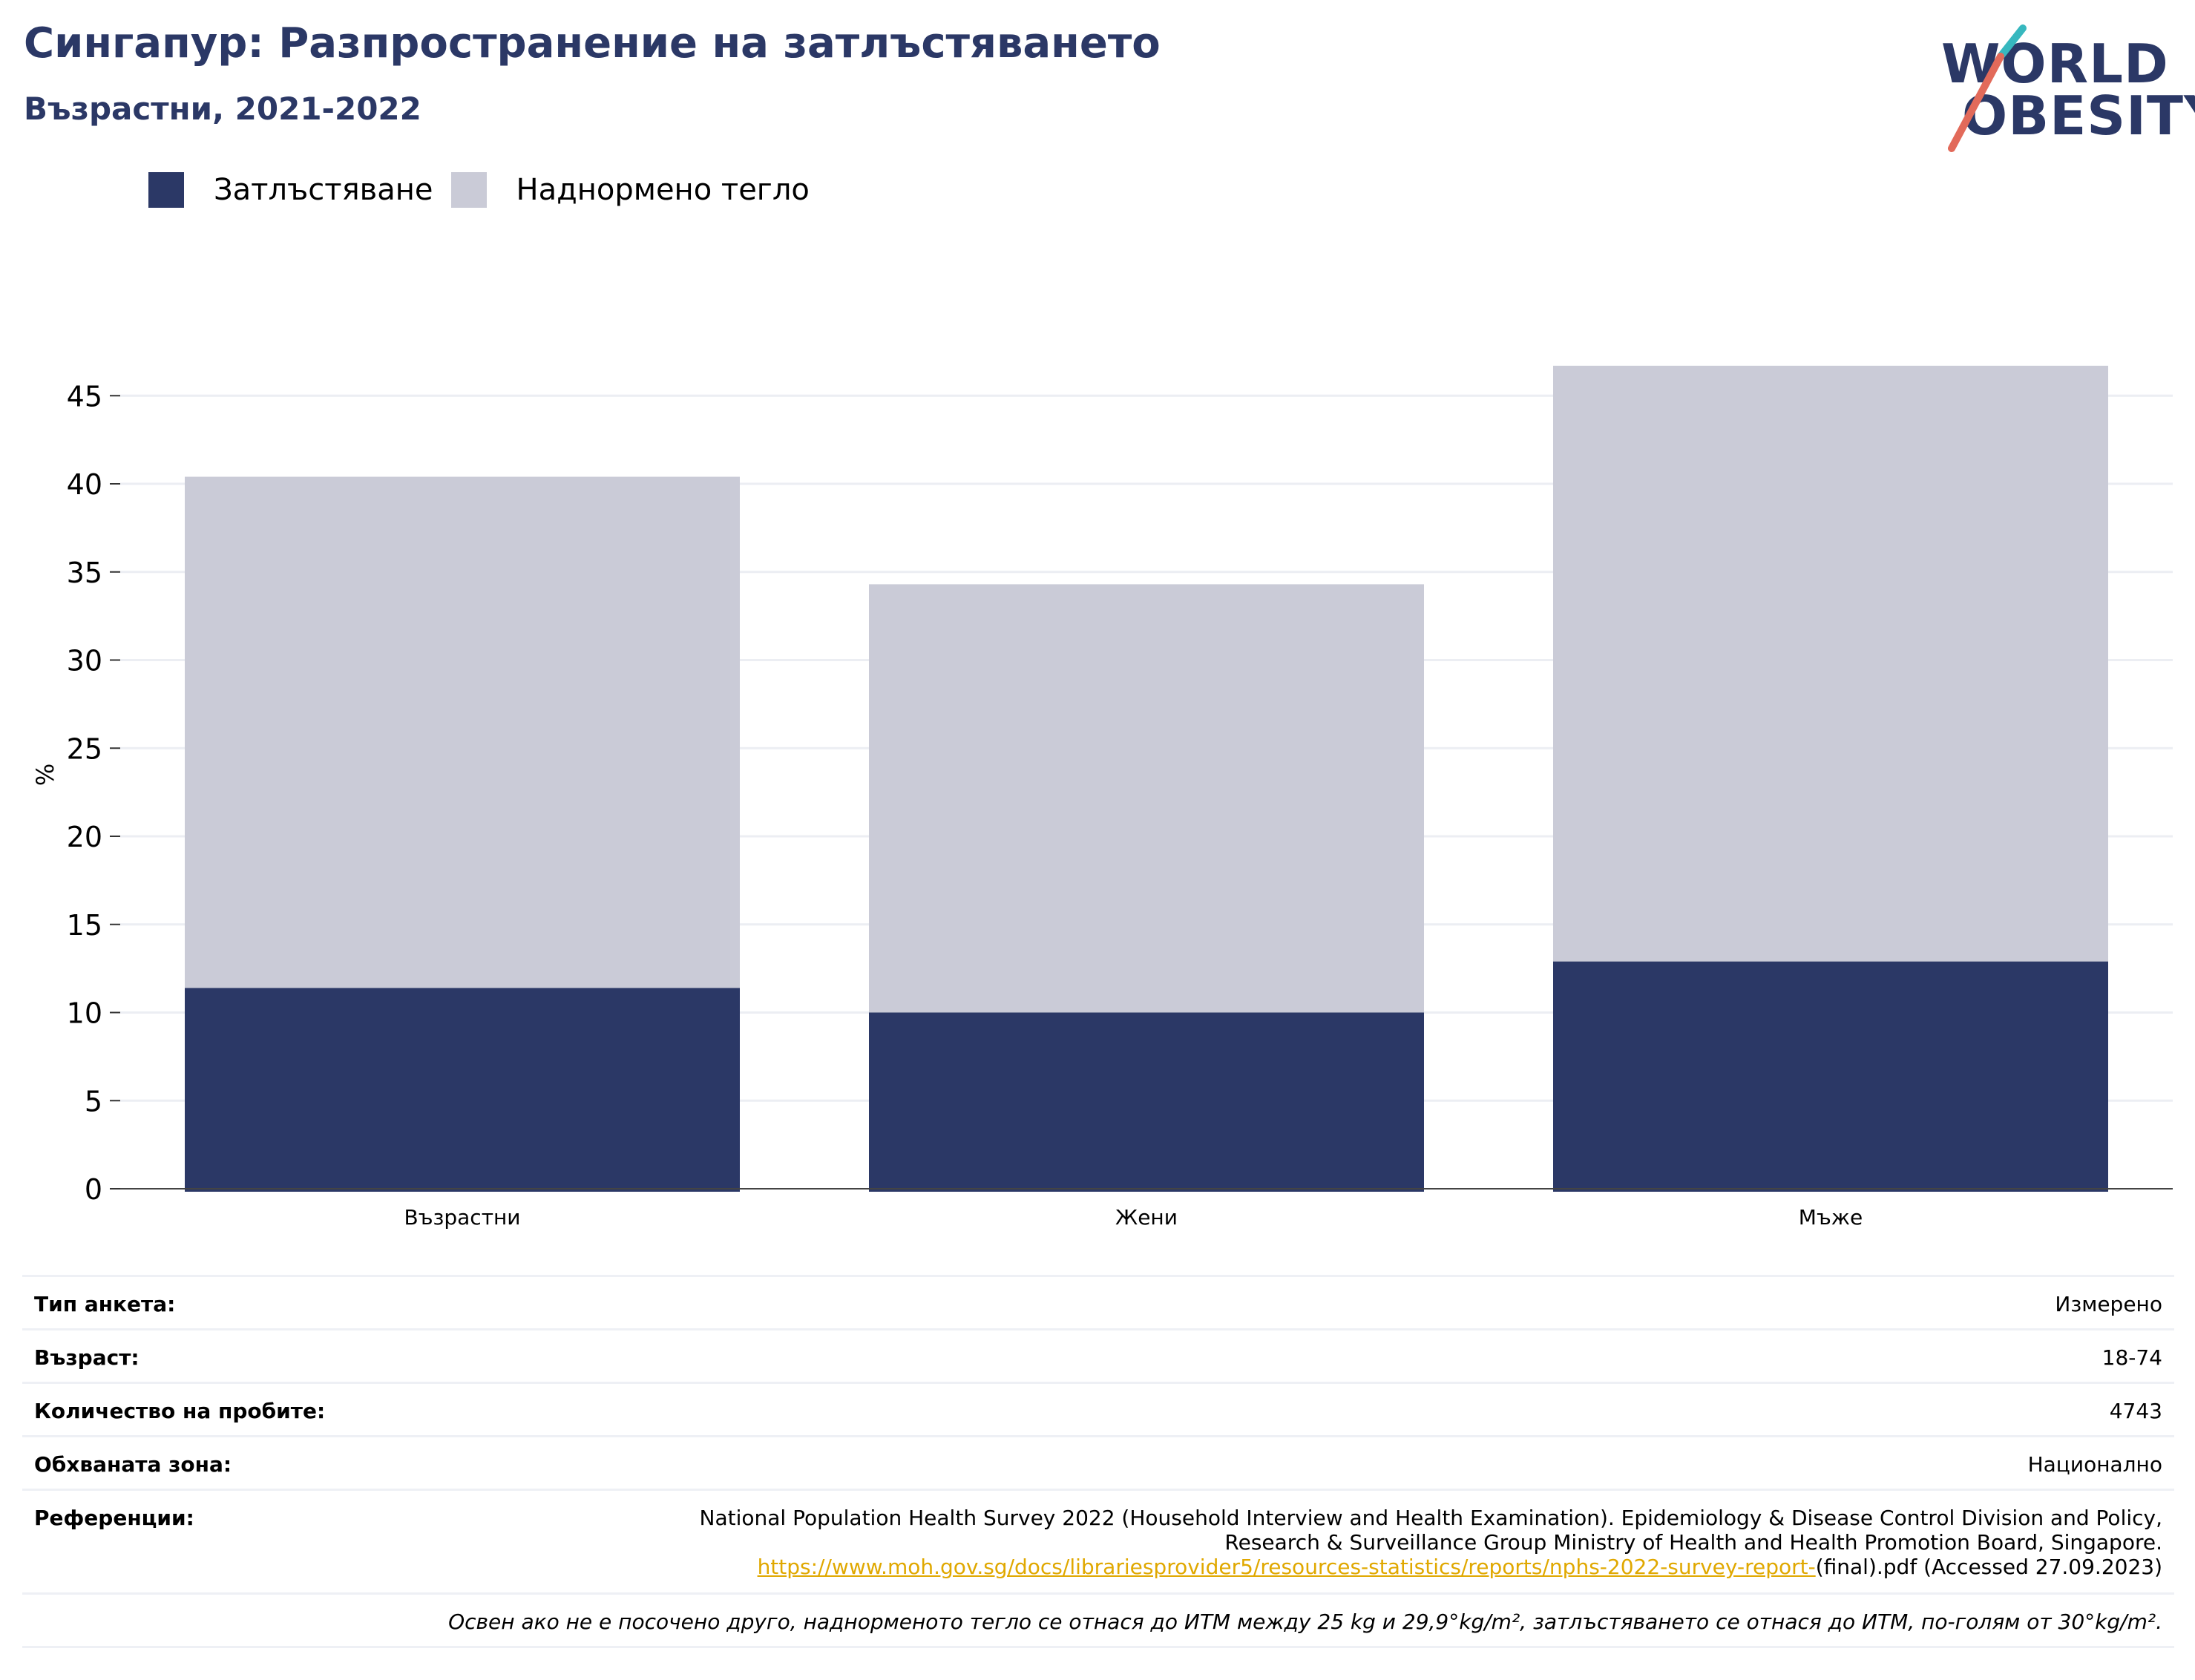 The image size is (2195, 1680). I want to click on y-tick-label-20: 20, so click(85, 837).